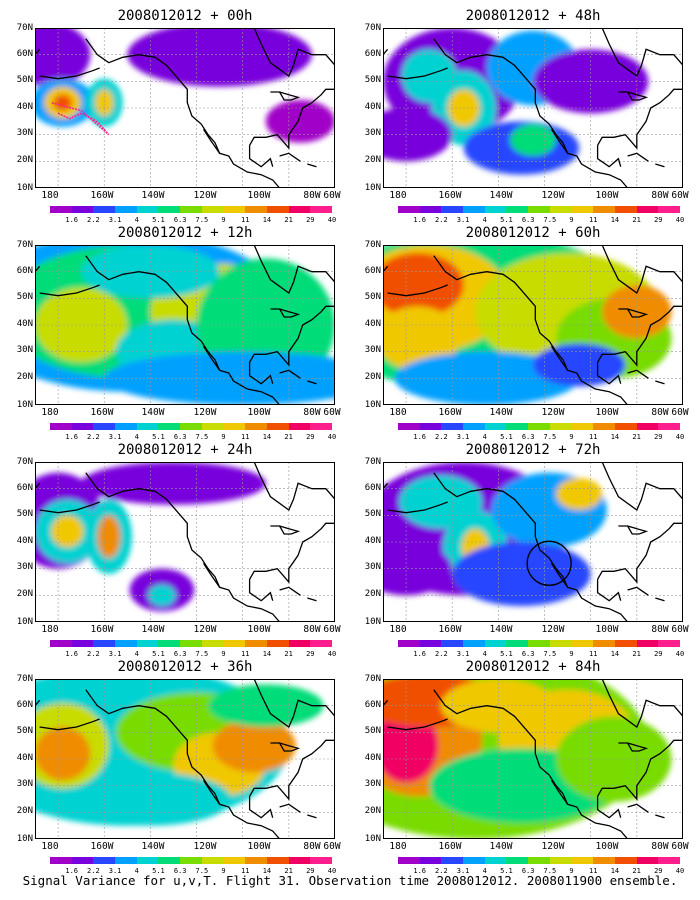  What do you see at coordinates (607, 629) in the screenshot?
I see `longitude-label: 100W` at bounding box center [607, 629].